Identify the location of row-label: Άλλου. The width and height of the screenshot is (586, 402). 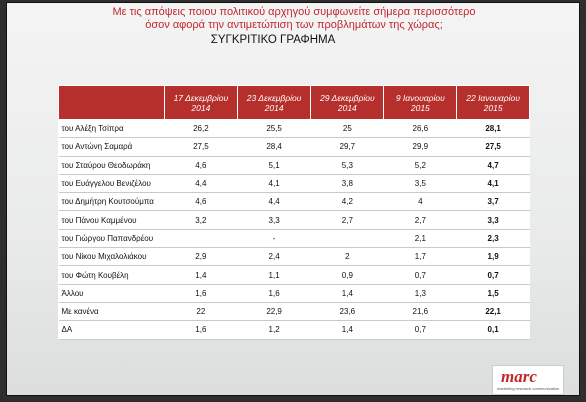
(111, 293).